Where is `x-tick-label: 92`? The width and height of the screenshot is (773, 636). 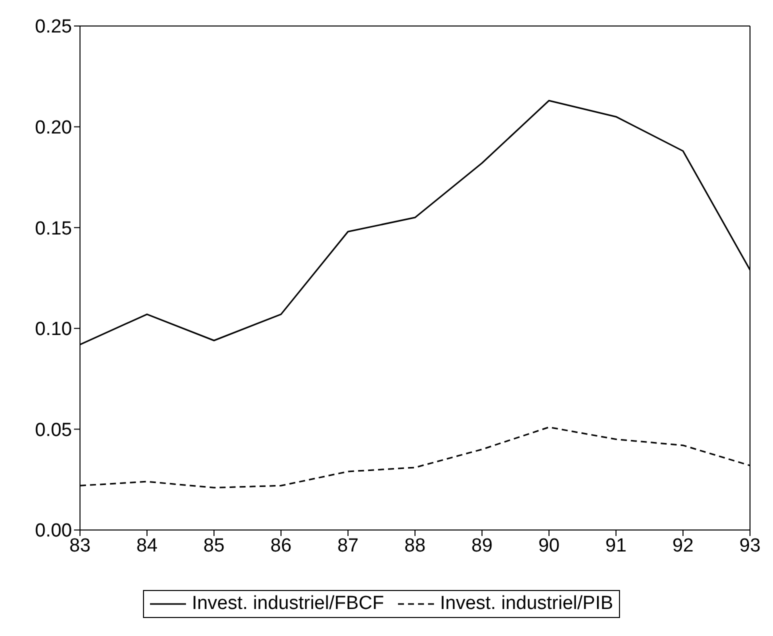
x-tick-label: 92 is located at coordinates (683, 545).